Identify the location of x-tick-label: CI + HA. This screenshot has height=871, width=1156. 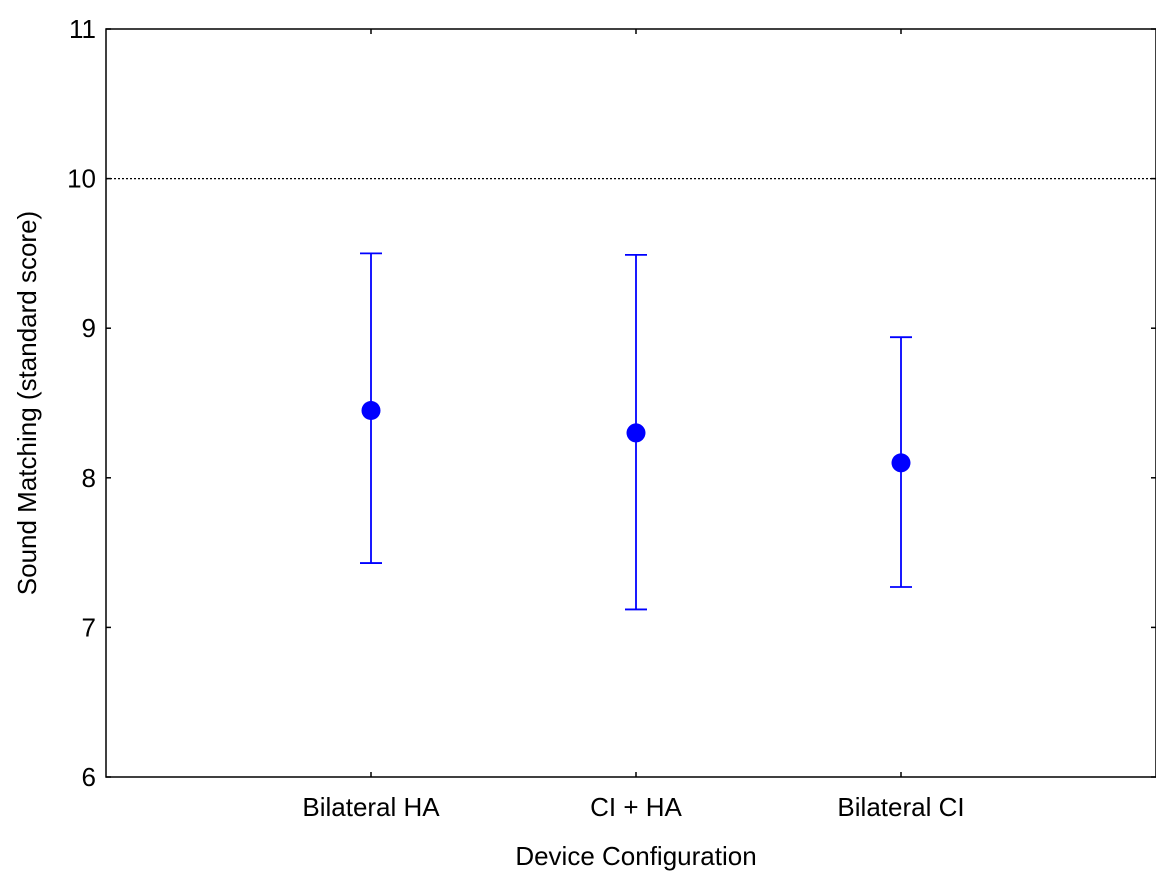
(636, 807).